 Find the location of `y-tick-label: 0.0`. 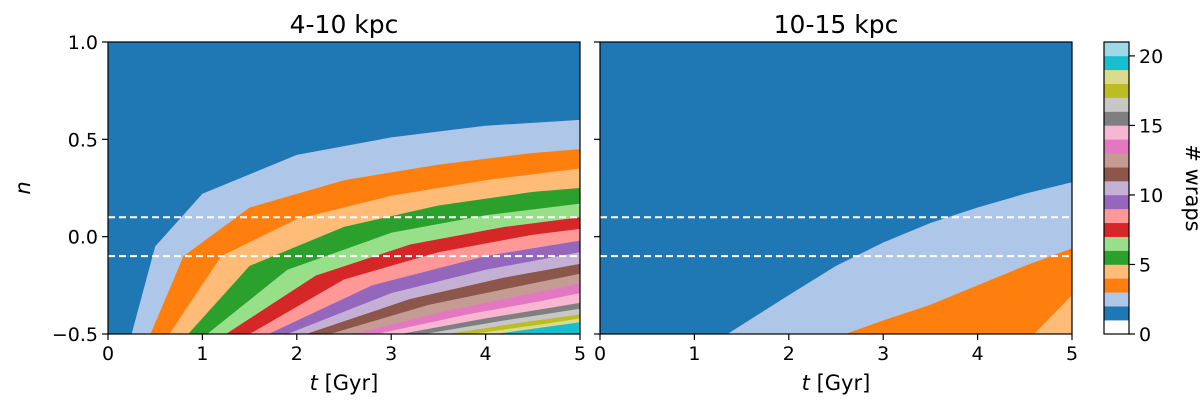

y-tick-label: 0.0 is located at coordinates (83, 238).